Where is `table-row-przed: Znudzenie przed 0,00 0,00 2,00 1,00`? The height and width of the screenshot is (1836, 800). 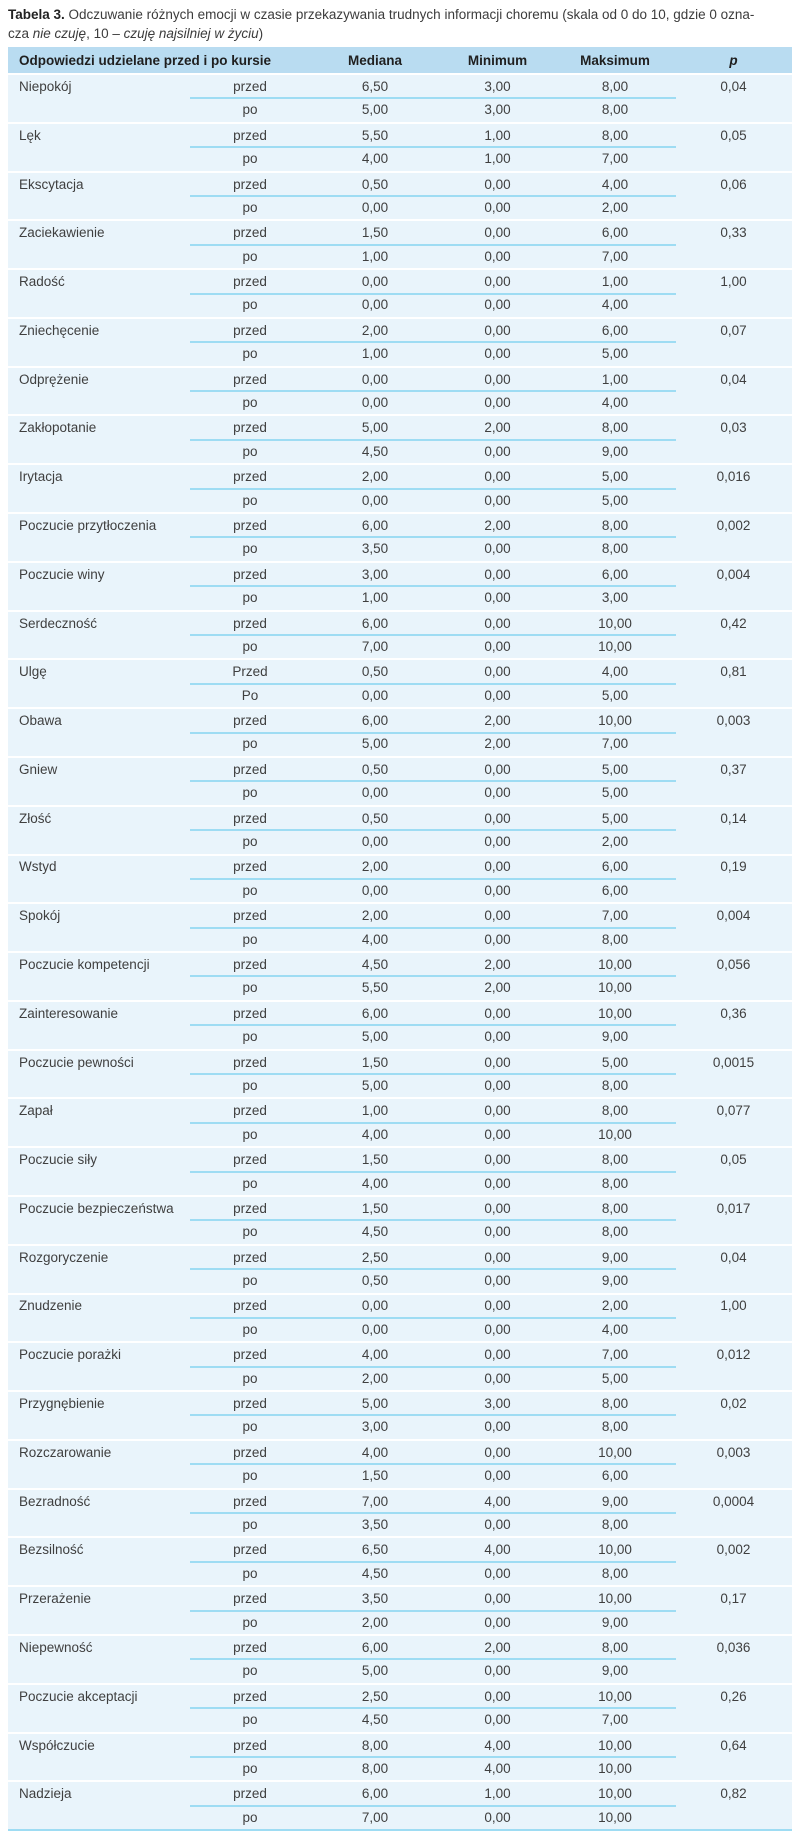
table-row-przed: Znudzenie przed 0,00 0,00 2,00 1,00 is located at coordinates (400, 1306).